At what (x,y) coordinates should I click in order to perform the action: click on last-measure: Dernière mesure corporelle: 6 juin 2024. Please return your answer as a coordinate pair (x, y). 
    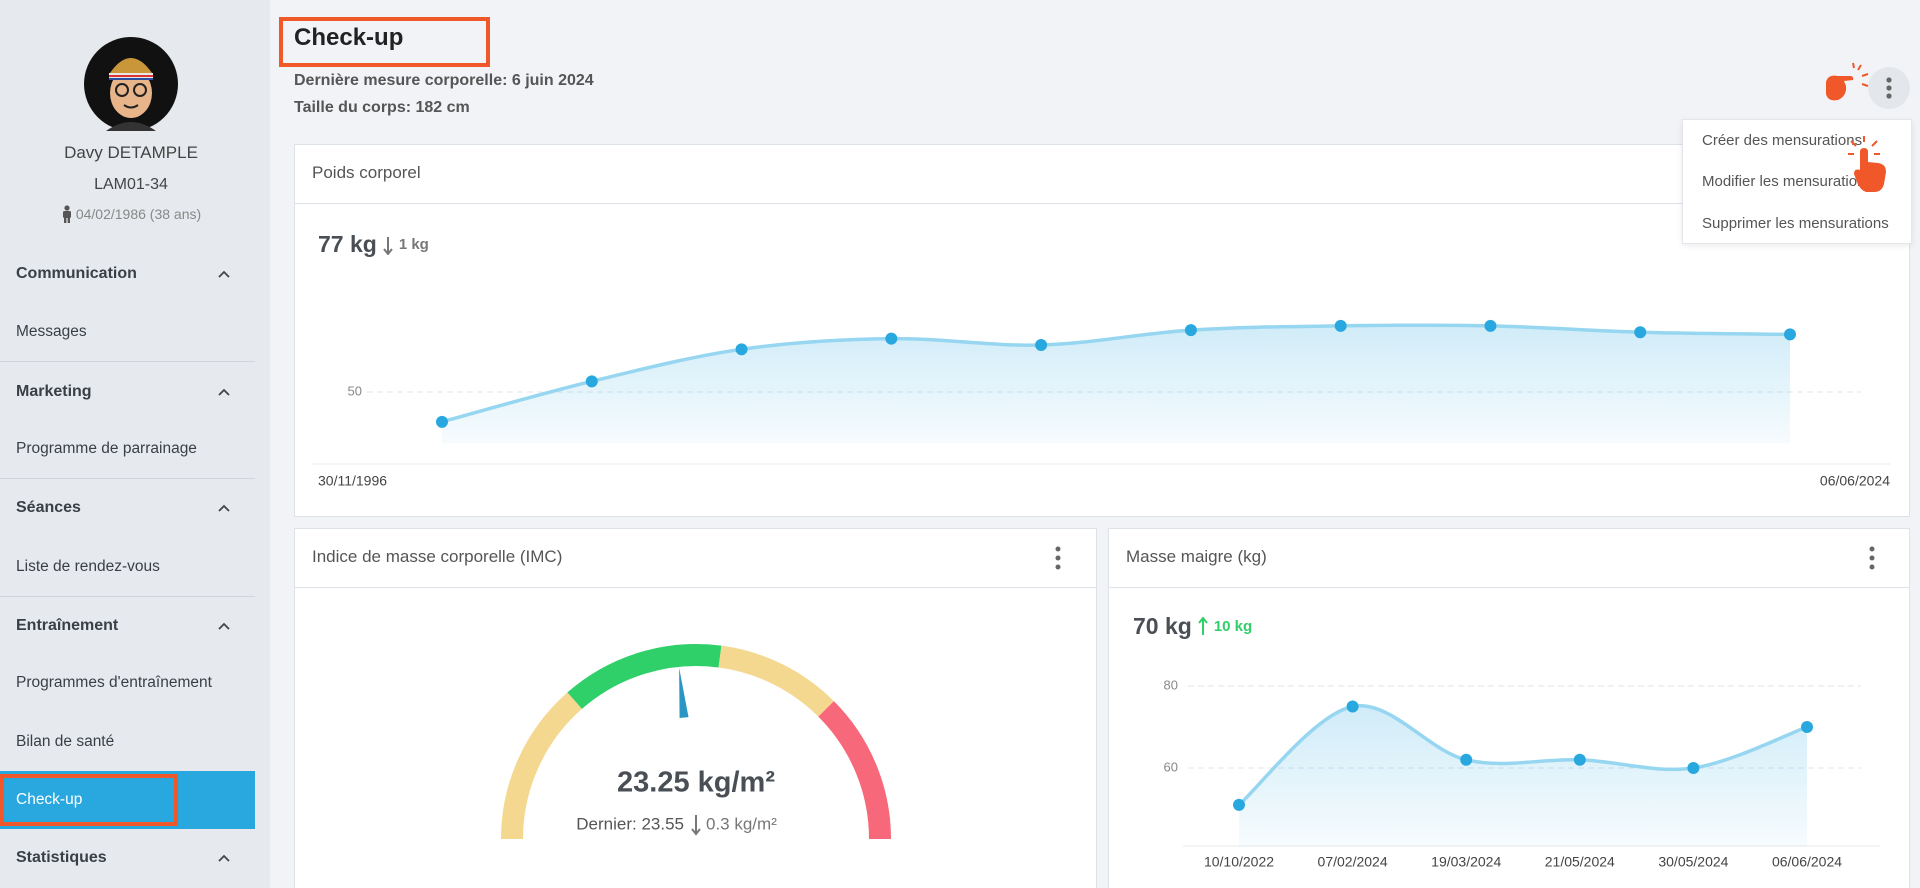
    Looking at the image, I should click on (444, 80).